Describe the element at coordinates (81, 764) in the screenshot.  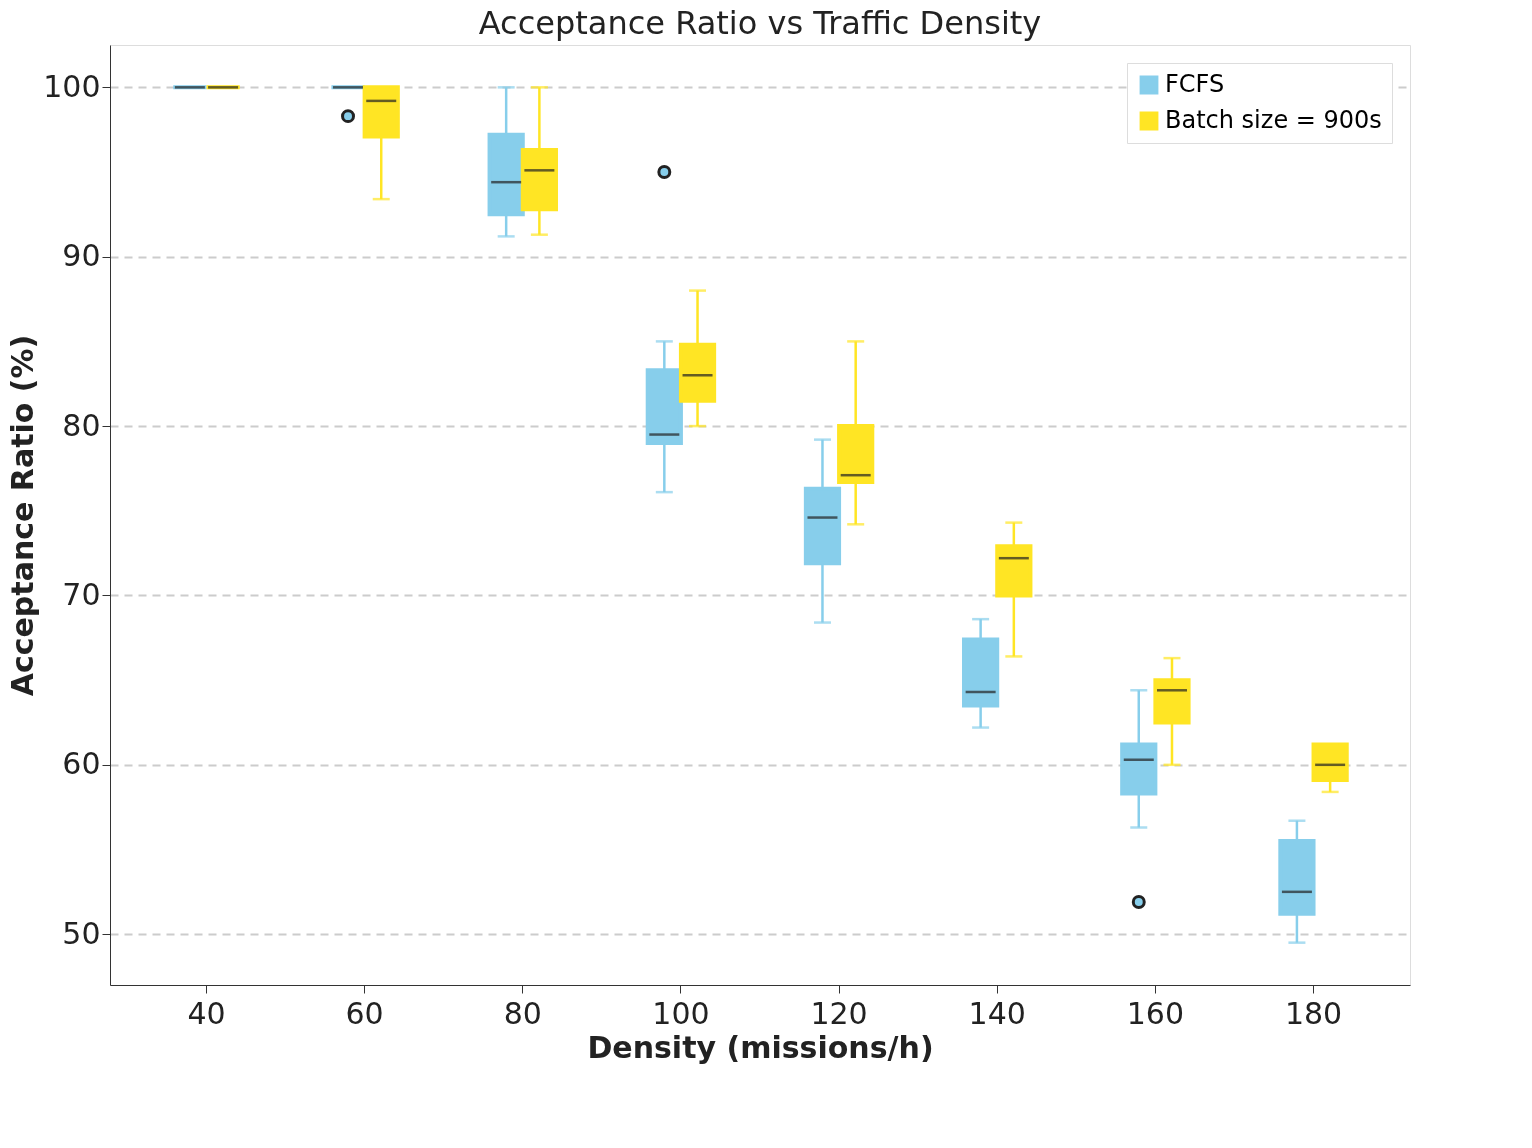
I see `y-tick-label: 60` at that location.